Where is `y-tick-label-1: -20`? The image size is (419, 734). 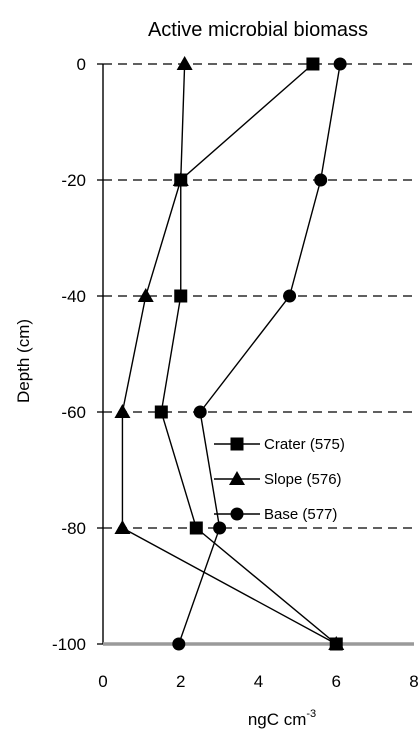
y-tick-label-1: -20 is located at coordinates (73, 180).